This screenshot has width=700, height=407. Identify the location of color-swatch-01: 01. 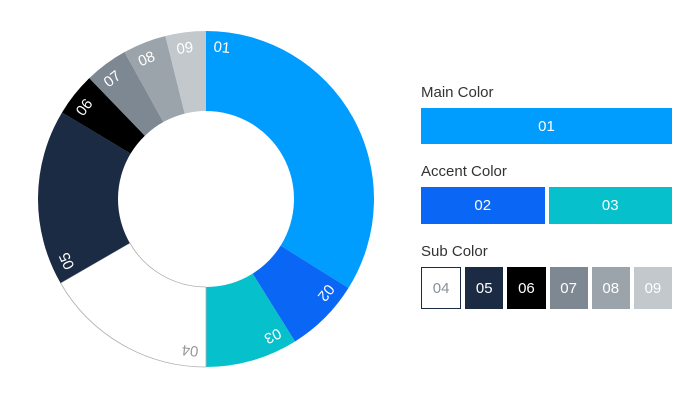
(546, 126).